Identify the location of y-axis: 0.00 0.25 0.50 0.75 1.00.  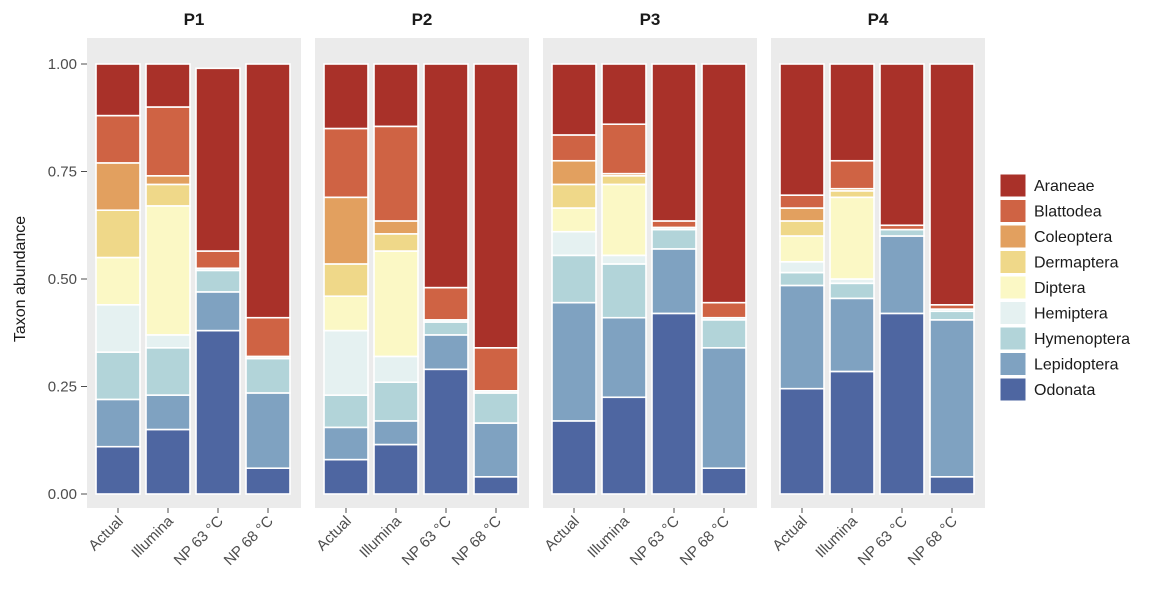
(67, 279).